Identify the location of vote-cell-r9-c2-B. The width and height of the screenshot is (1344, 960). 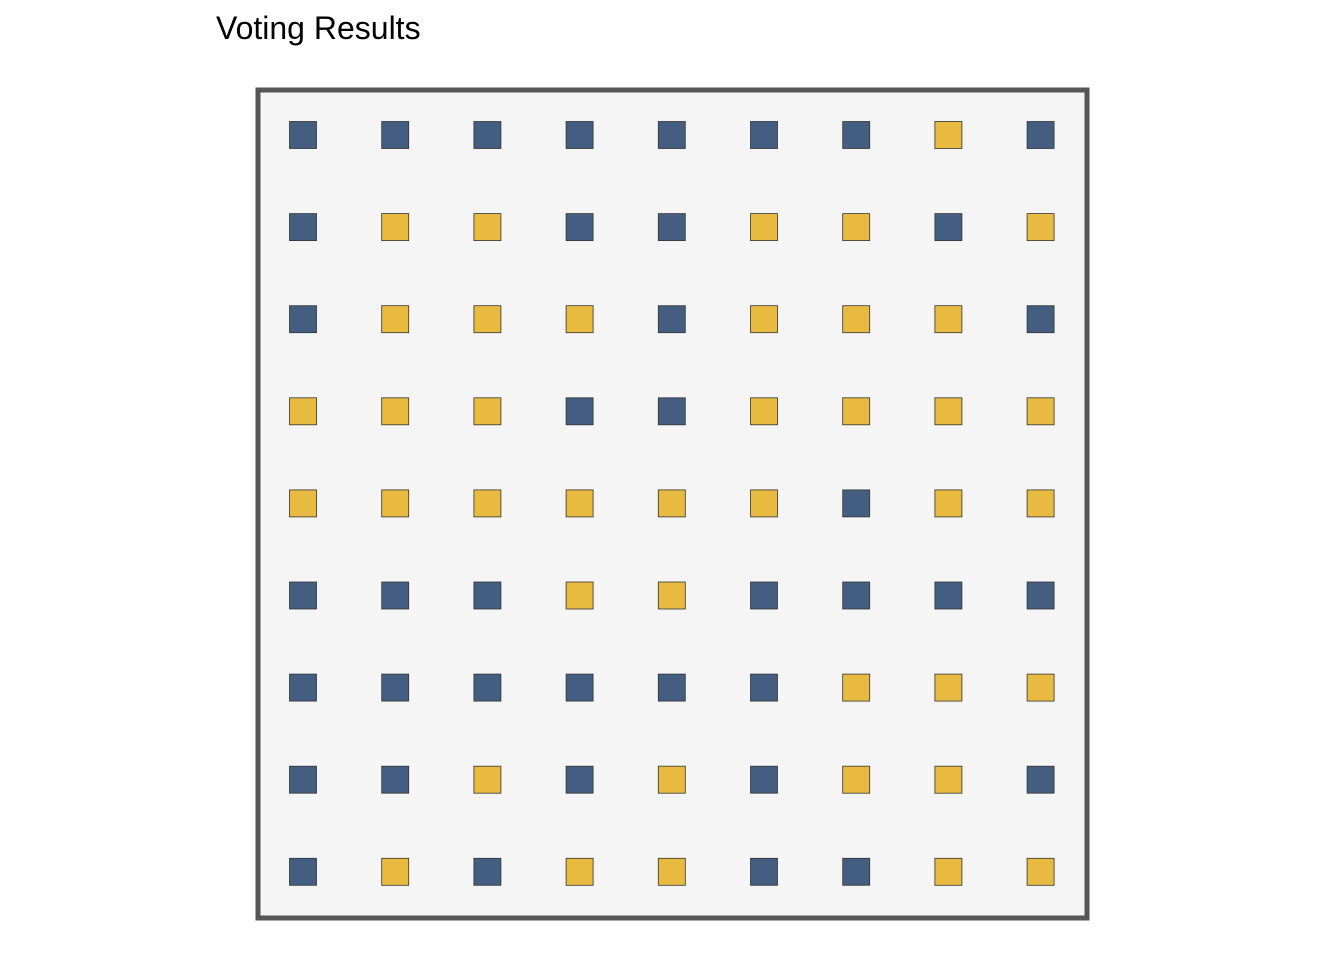
(395, 871).